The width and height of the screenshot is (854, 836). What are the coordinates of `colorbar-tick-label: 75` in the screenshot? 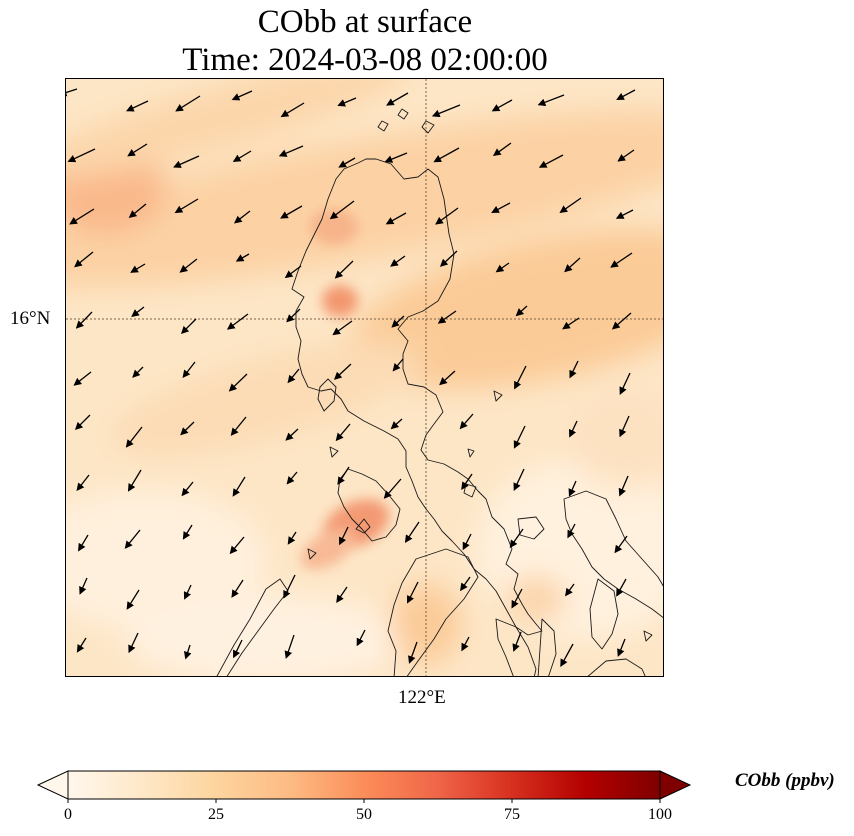 It's located at (512, 814).